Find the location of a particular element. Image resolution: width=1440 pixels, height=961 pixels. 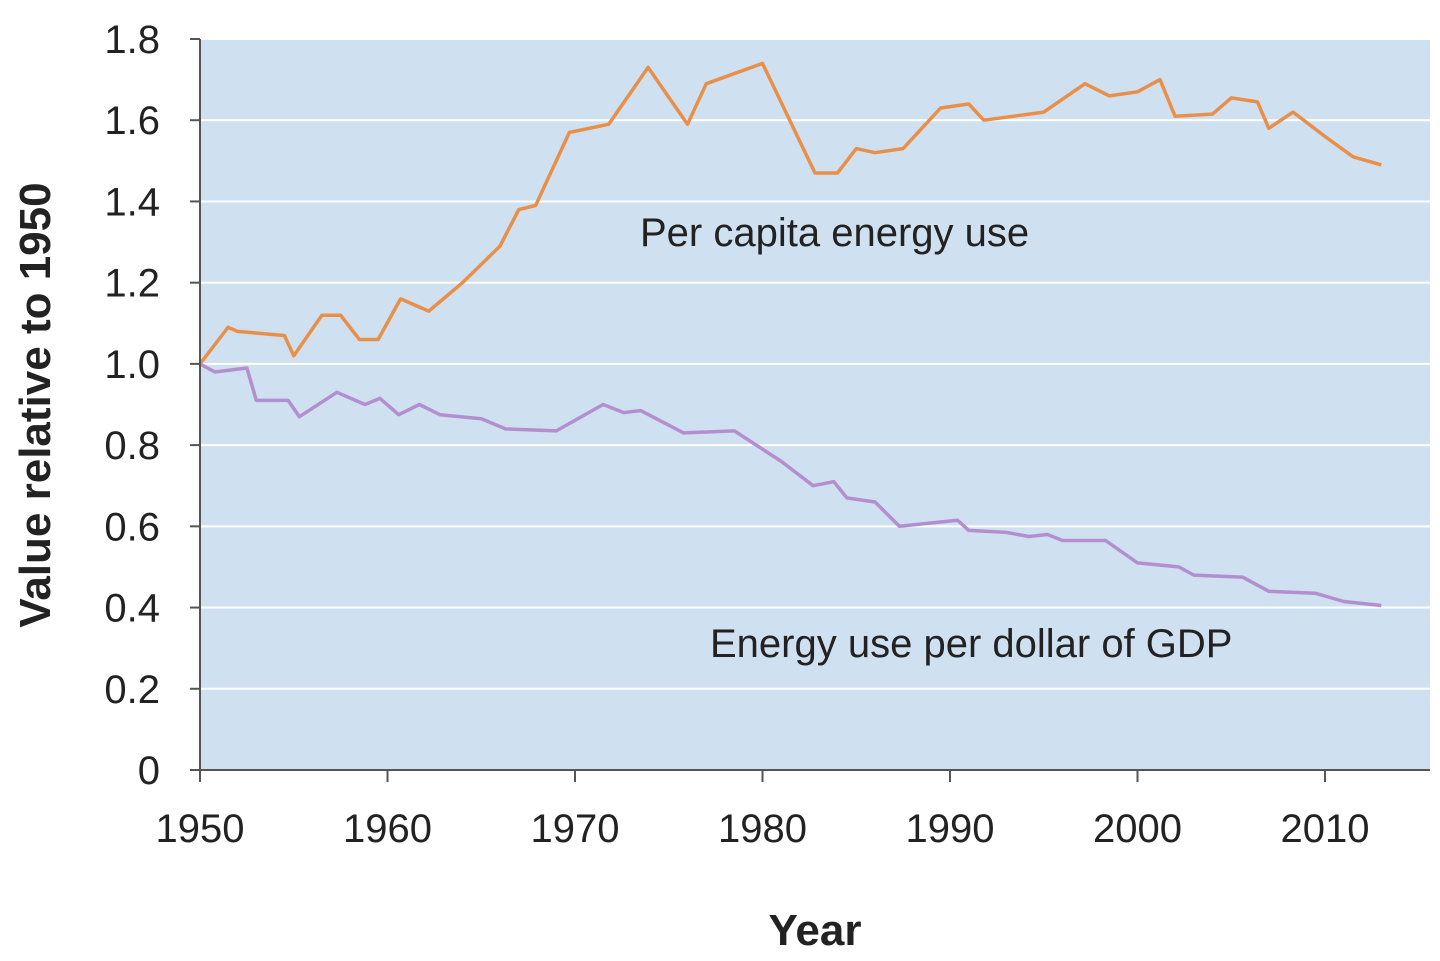

x-tick-label: 2000 is located at coordinates (1137, 829).